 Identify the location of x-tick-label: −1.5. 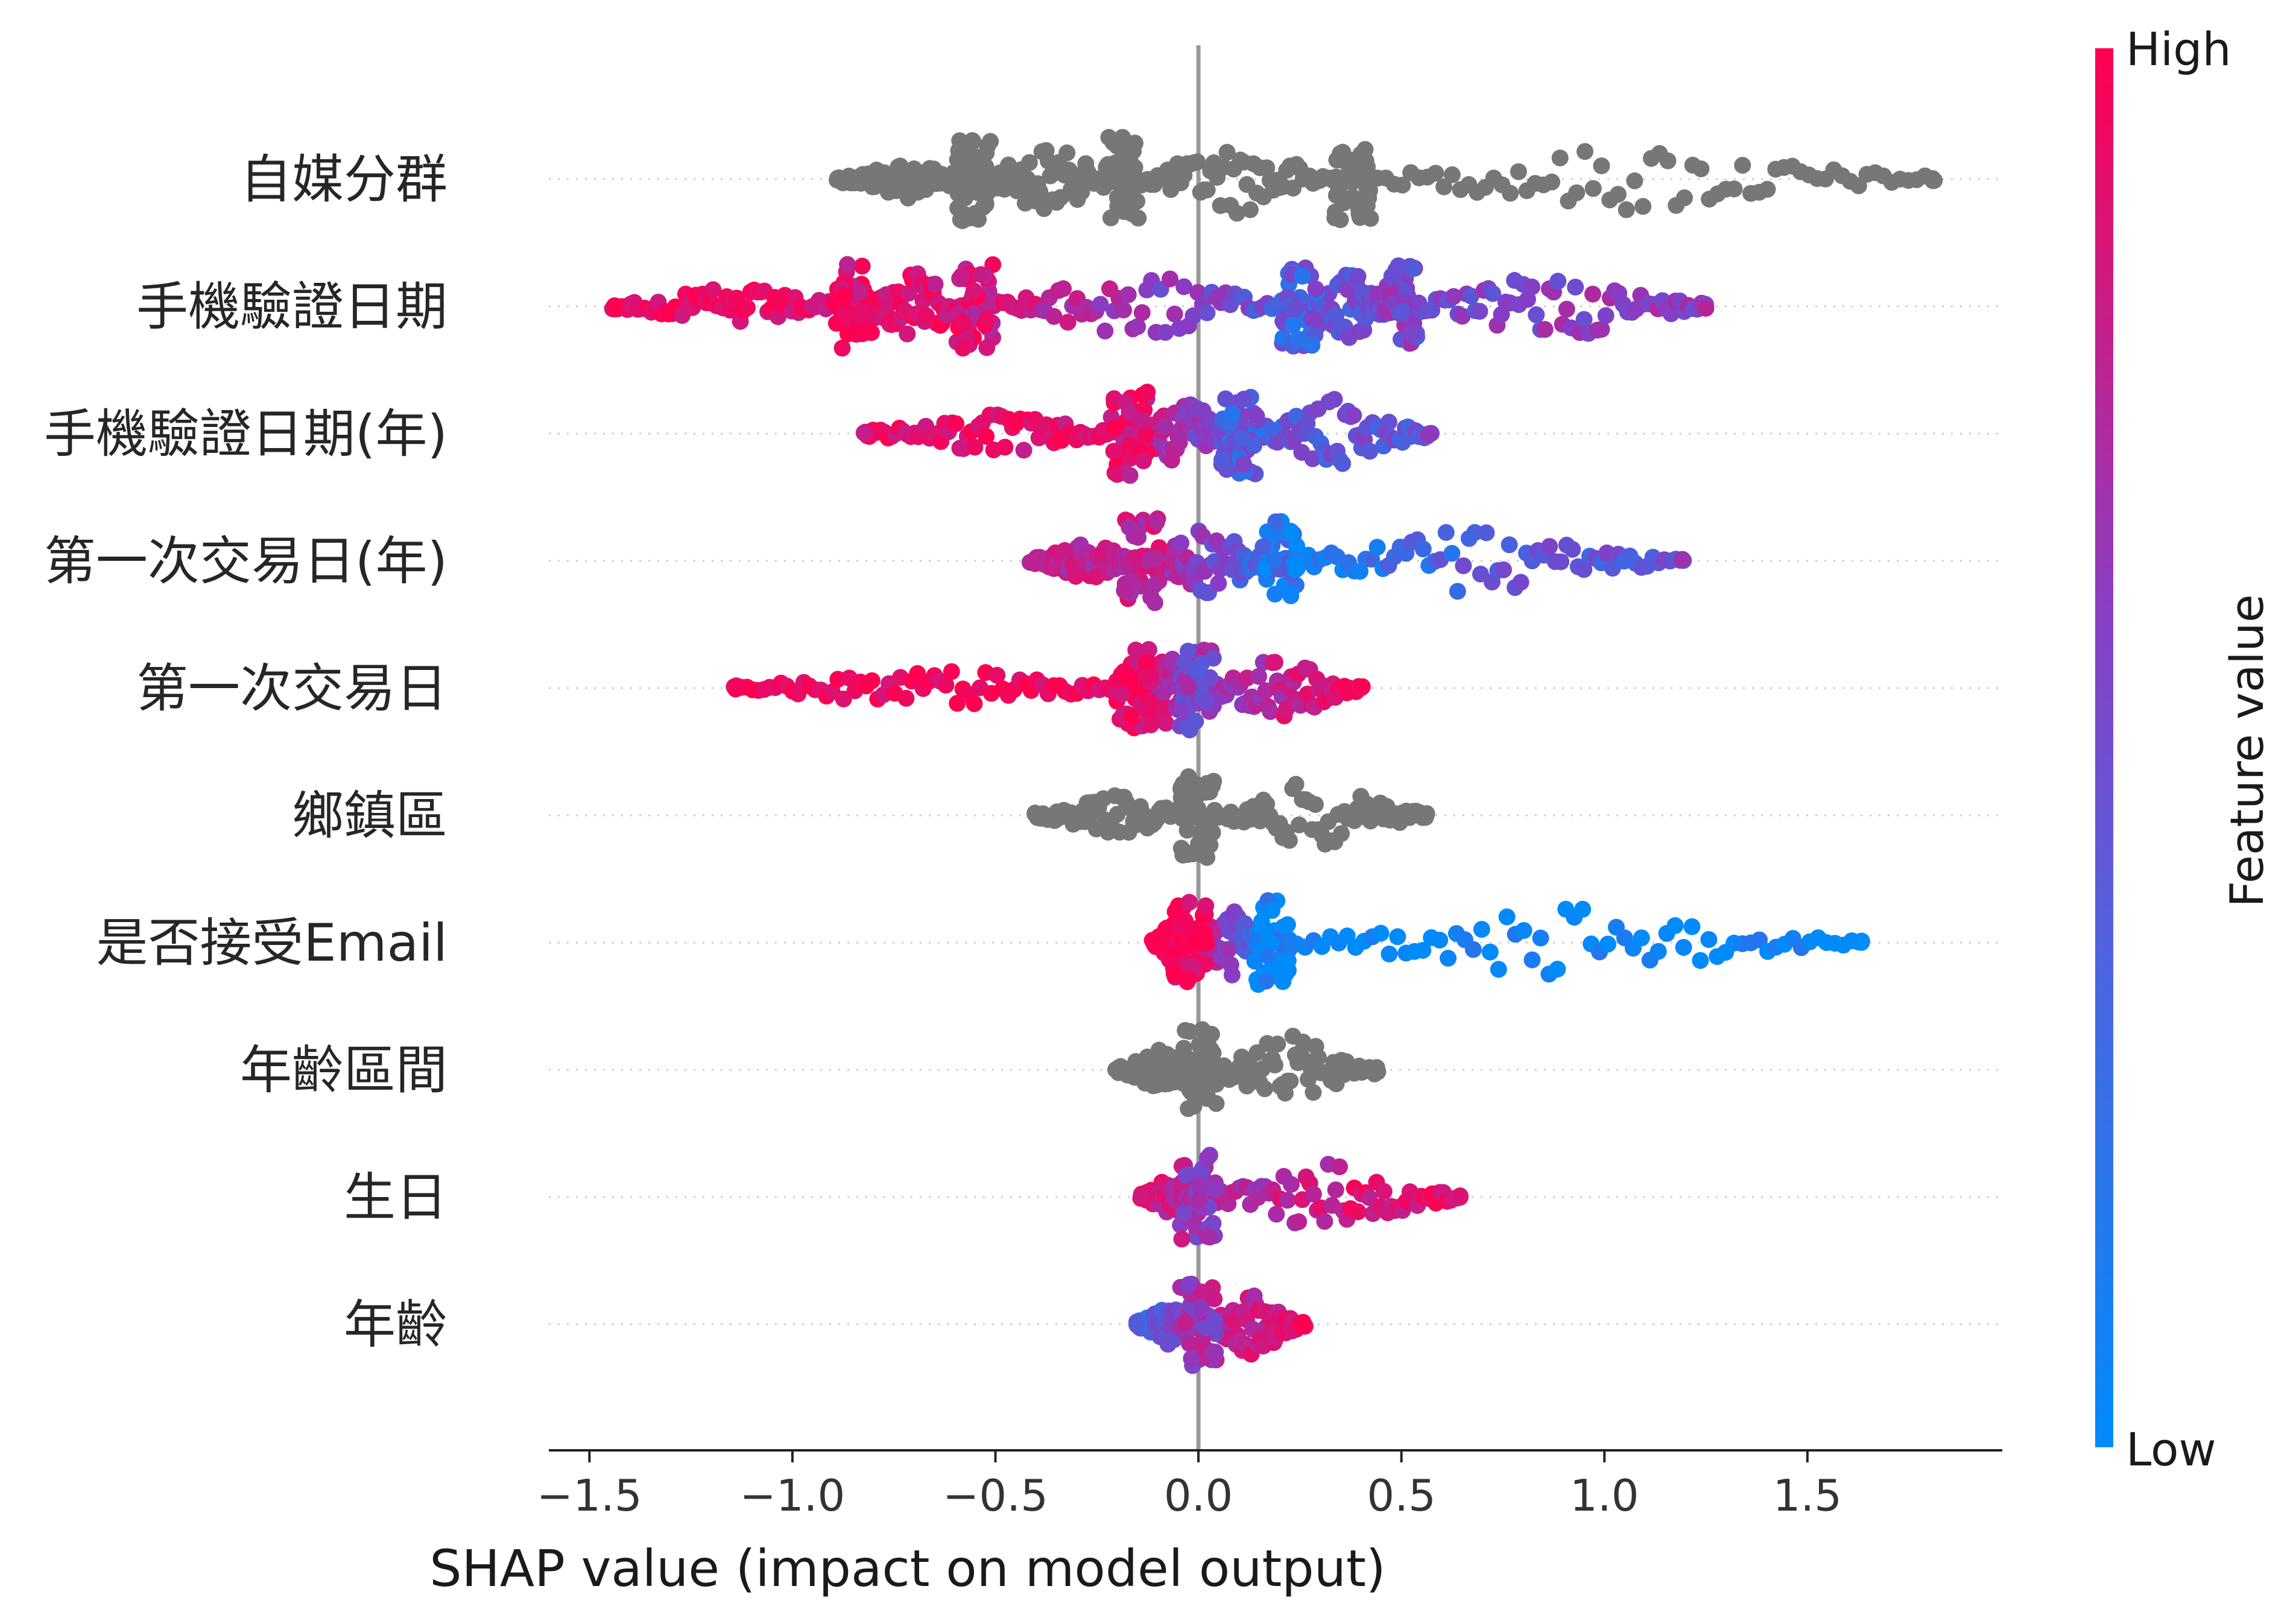
(589, 1495).